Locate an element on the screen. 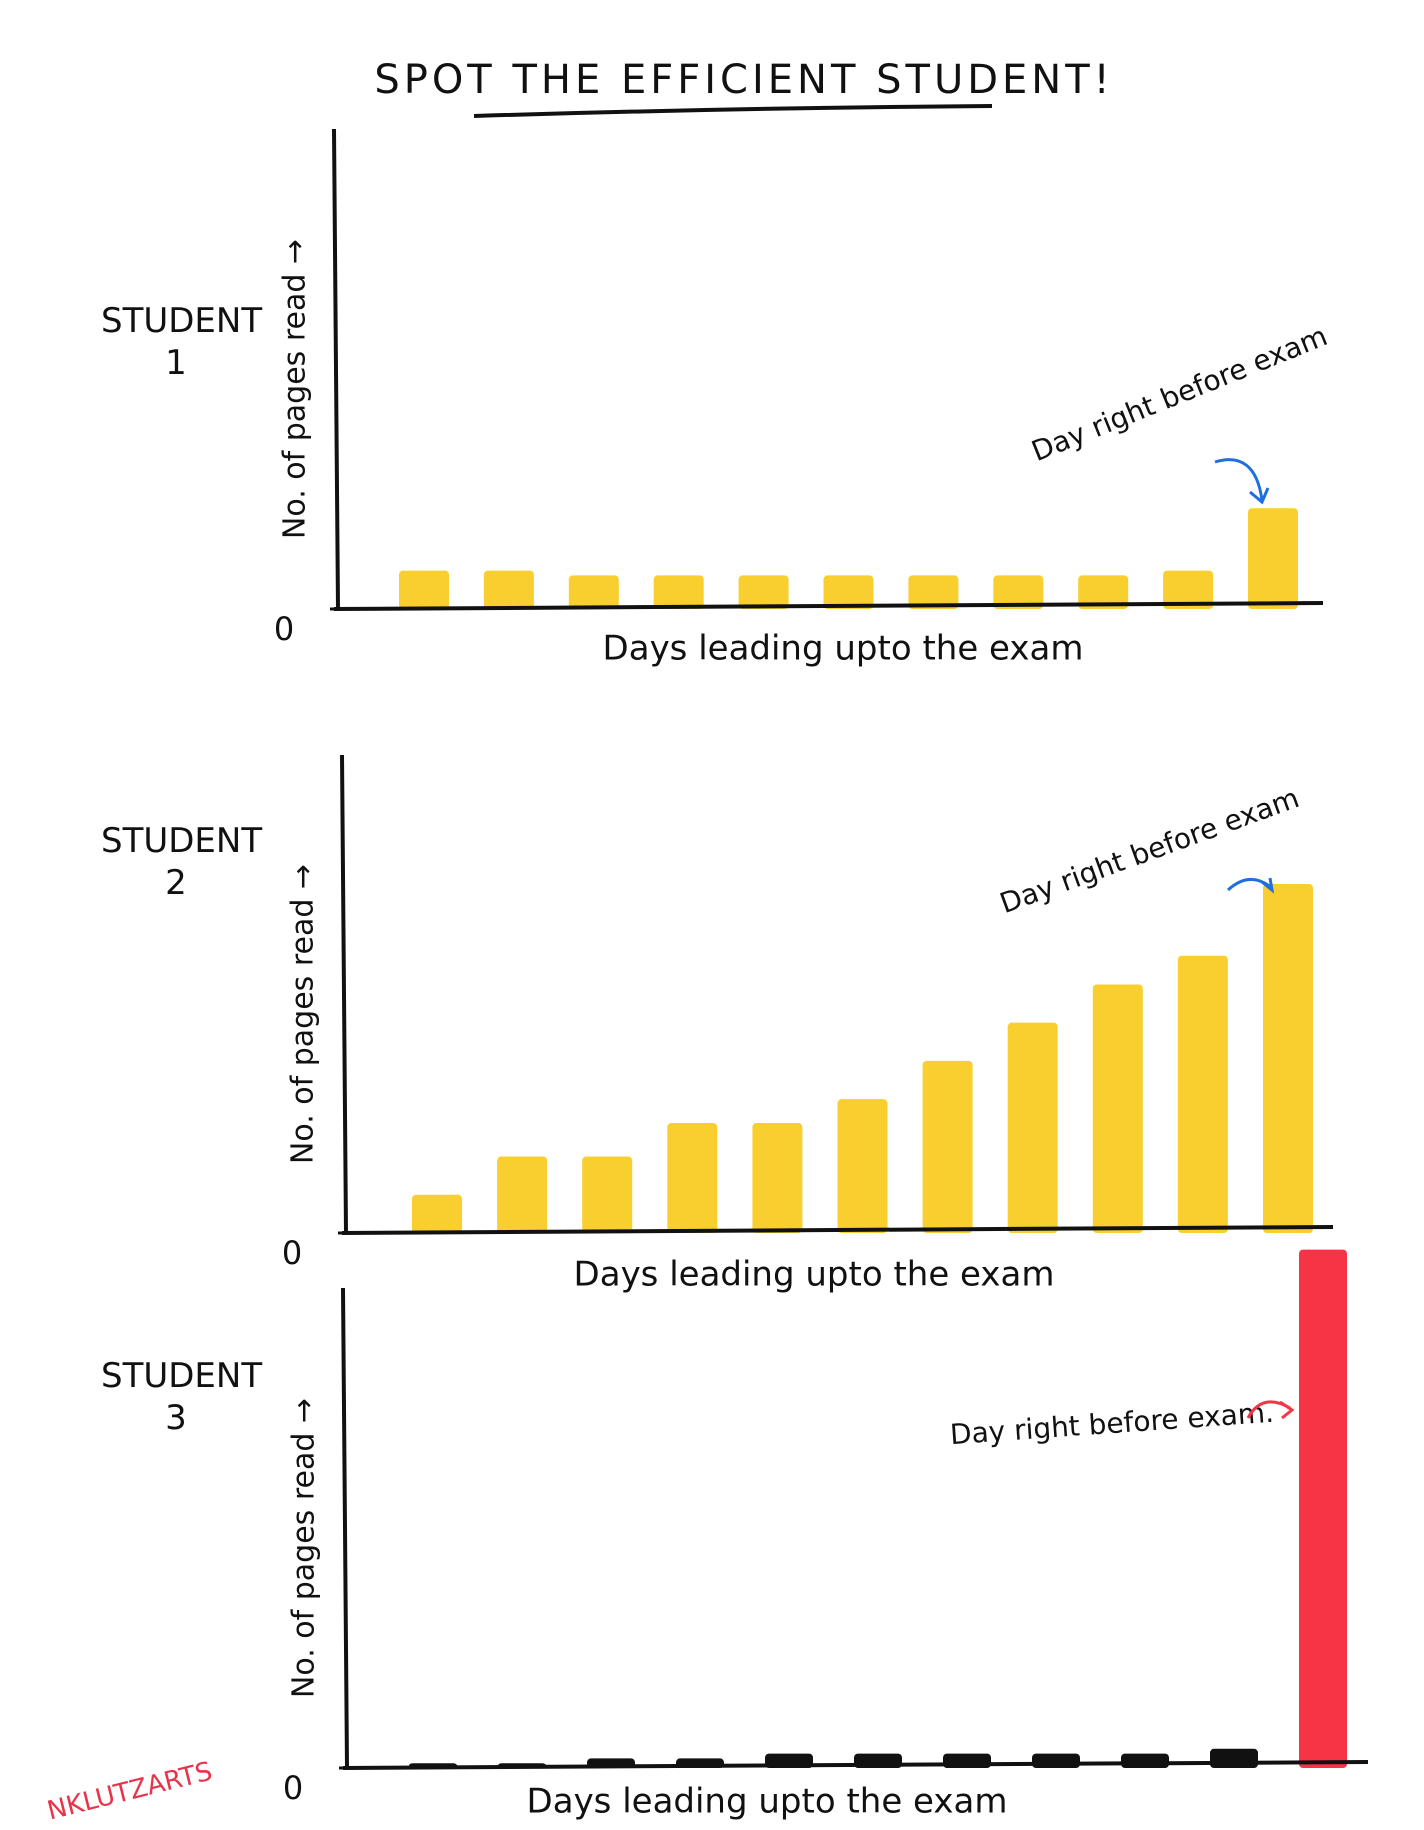  title-underline is located at coordinates (733, 111).